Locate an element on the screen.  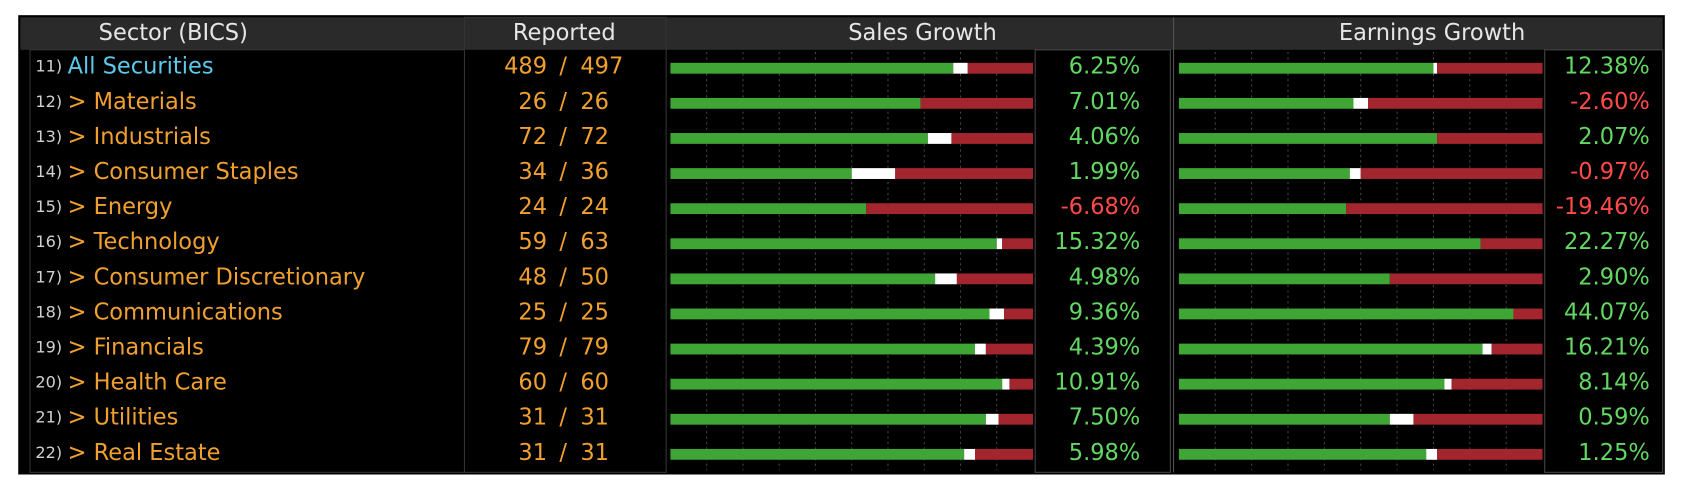
sector-name: > Real Estate is located at coordinates (144, 453).